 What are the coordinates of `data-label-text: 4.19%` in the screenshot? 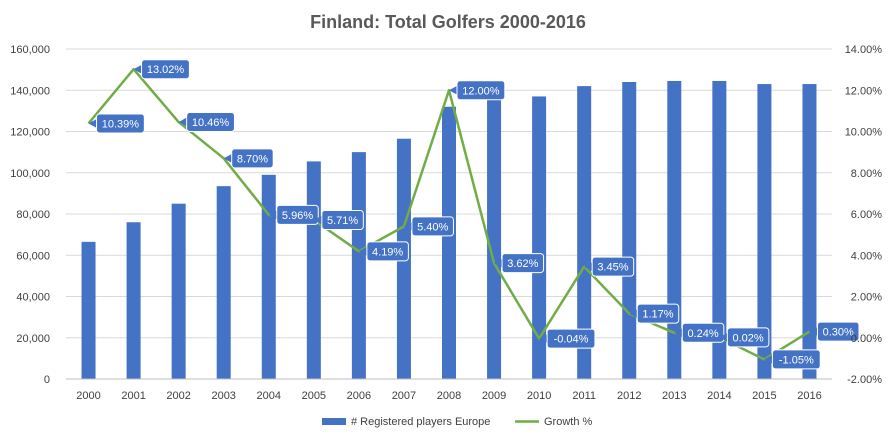 It's located at (387, 252).